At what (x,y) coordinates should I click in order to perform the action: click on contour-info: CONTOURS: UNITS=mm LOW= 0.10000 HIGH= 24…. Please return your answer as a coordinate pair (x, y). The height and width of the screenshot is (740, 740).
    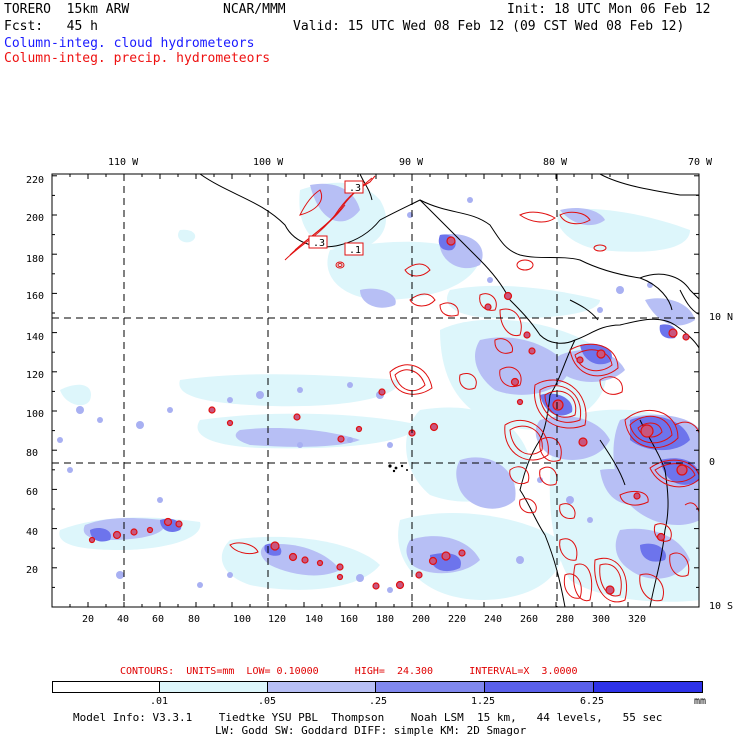
    Looking at the image, I should click on (349, 671).